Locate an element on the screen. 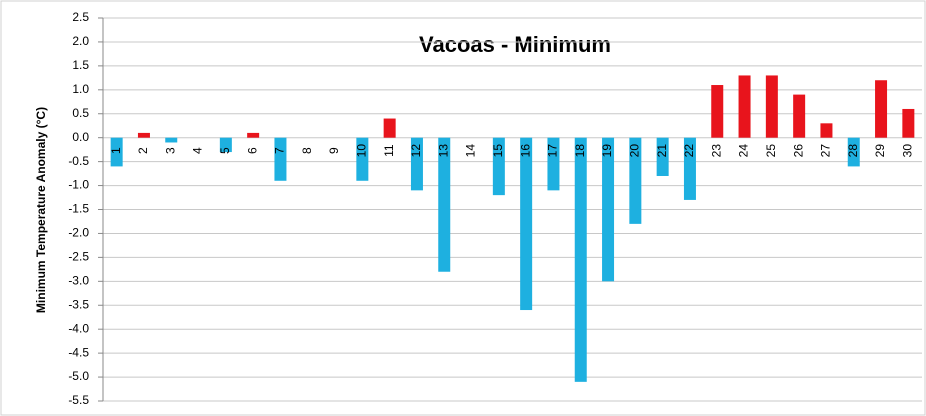  x-tick-label: 17 is located at coordinates (553, 151).